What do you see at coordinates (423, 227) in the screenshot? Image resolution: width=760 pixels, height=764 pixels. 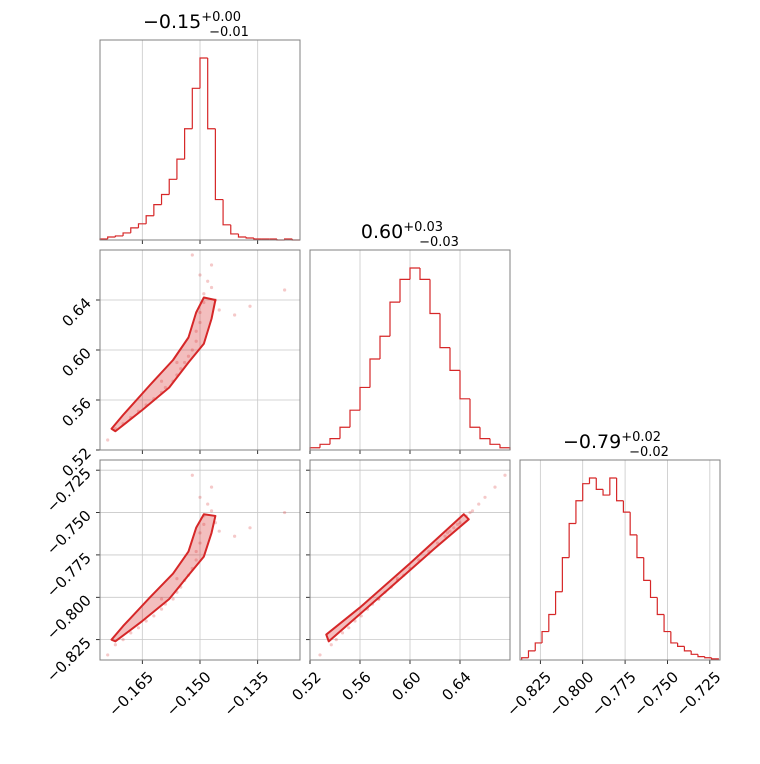 I see `title-plus: +0.03` at bounding box center [423, 227].